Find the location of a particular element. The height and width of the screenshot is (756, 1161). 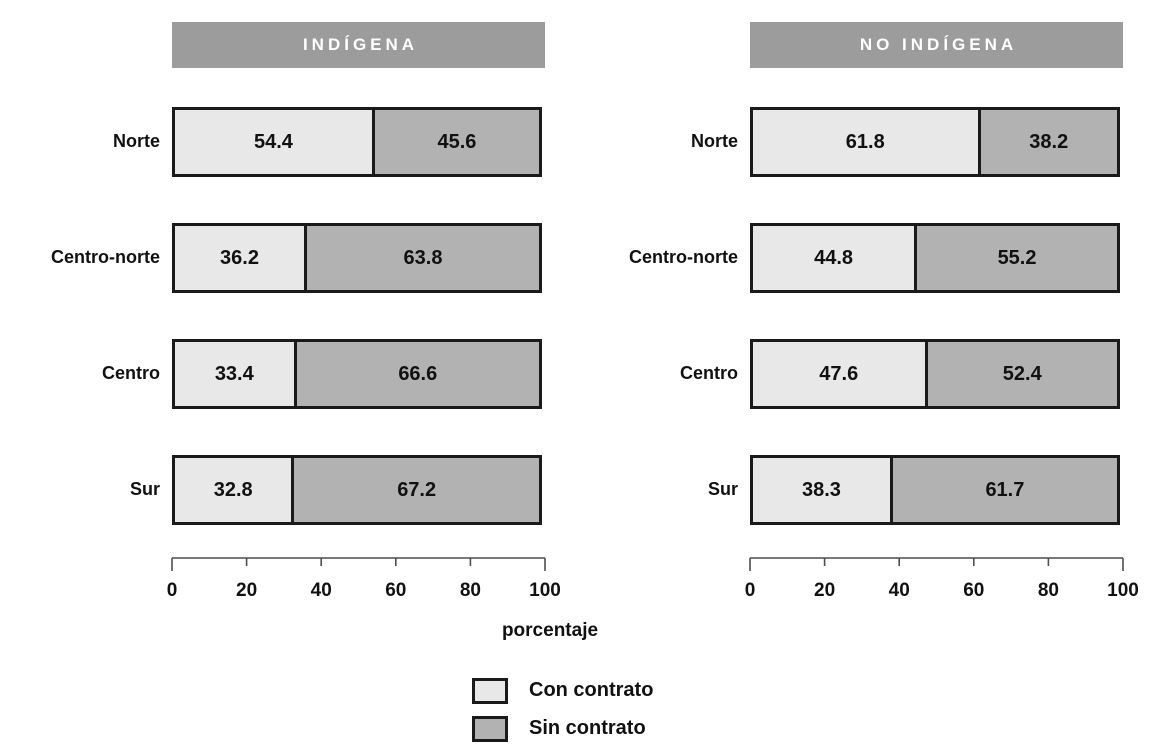

chart-row: Centro 47.6 52.4 is located at coordinates (866, 374).